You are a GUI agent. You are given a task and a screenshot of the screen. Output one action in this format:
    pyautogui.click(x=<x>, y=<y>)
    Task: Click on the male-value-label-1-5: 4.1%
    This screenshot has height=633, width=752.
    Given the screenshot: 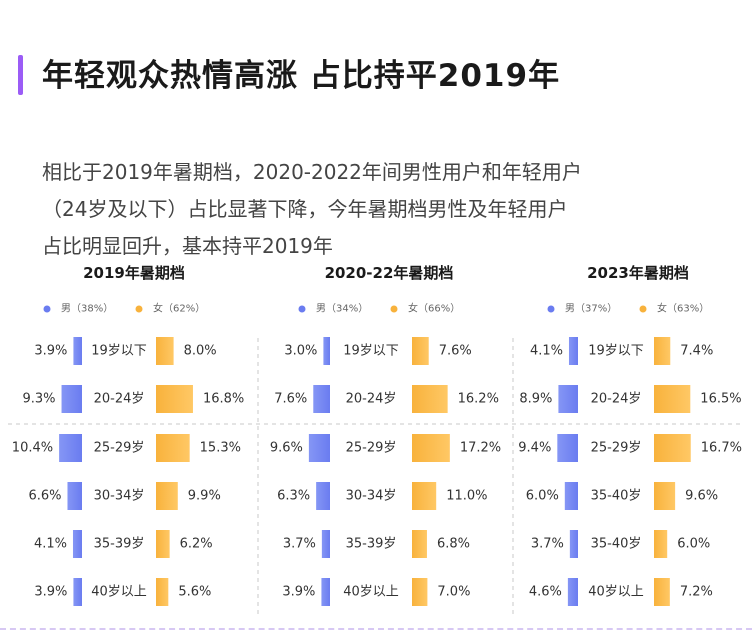 What is the action you would take?
    pyautogui.click(x=50, y=544)
    